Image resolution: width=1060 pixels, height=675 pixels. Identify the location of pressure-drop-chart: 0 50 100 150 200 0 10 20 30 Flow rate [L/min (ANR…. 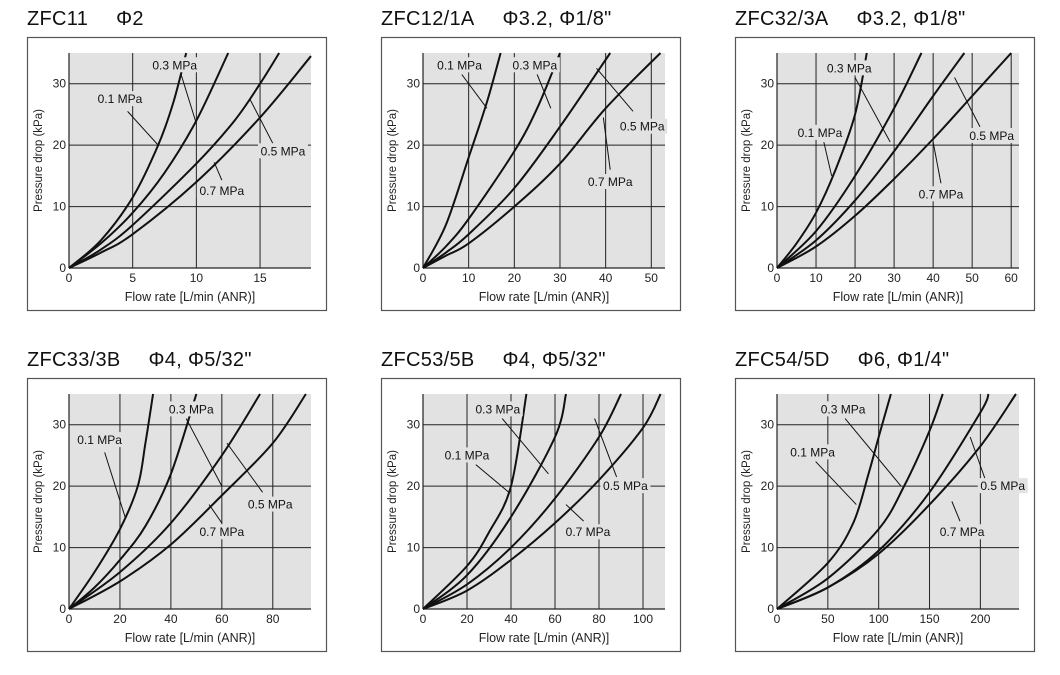
(885, 515).